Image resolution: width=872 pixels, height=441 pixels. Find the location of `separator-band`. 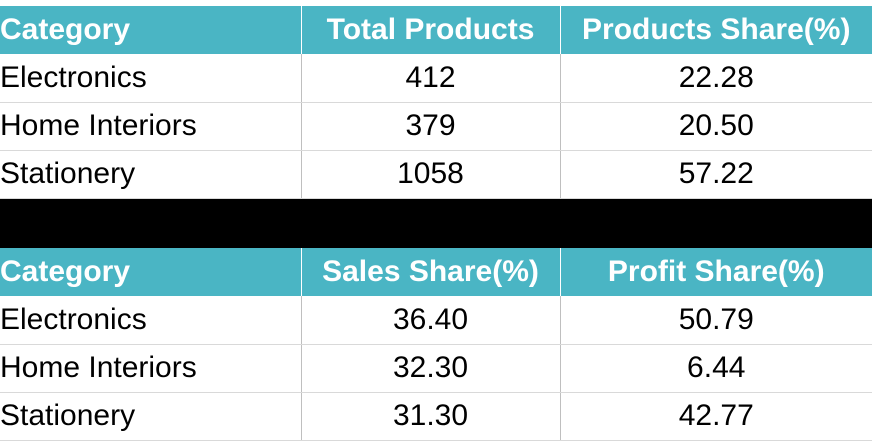

separator-band is located at coordinates (436, 223).